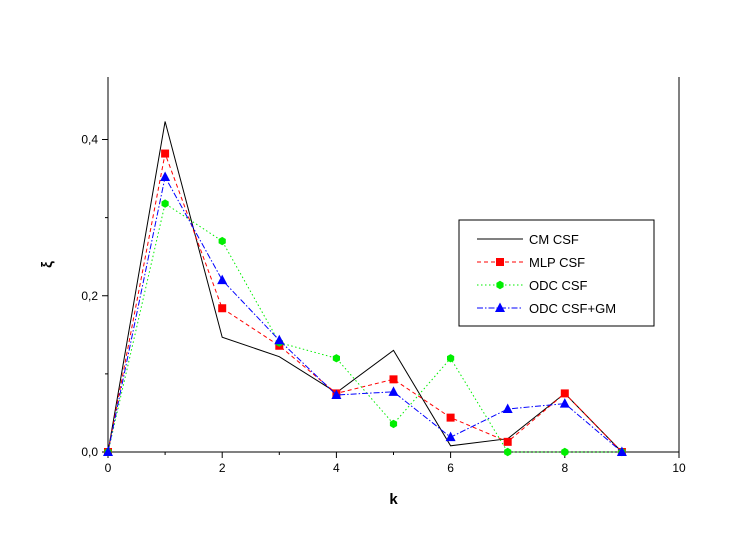 The width and height of the screenshot is (747, 534). What do you see at coordinates (558, 285) in the screenshot?
I see `legend-label-3: ODC CSF` at bounding box center [558, 285].